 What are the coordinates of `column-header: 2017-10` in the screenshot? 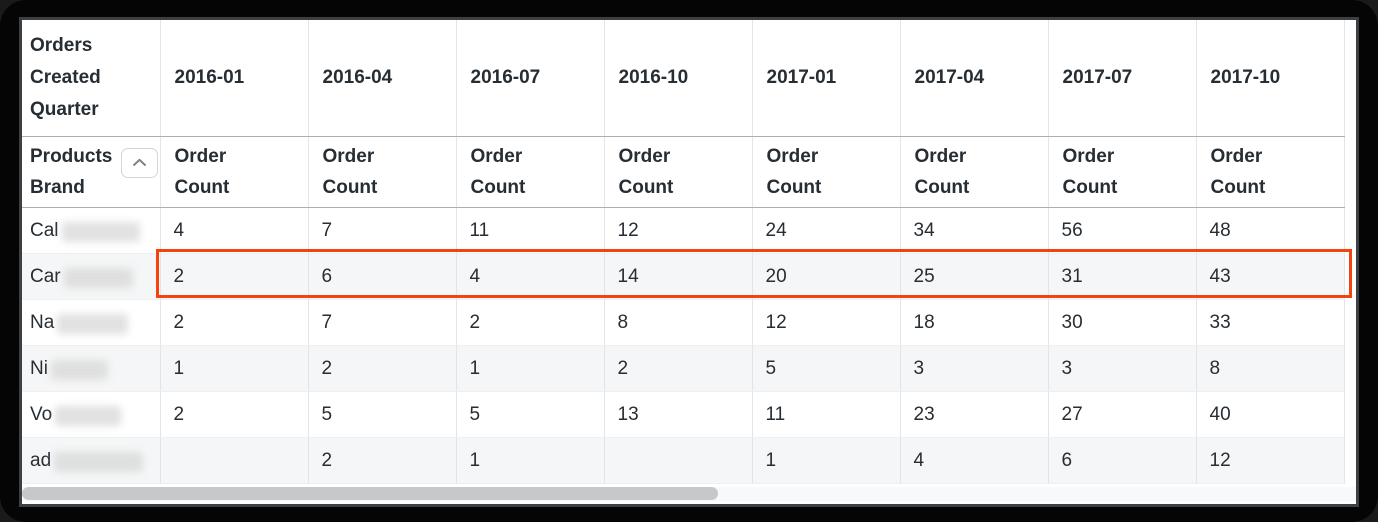 It's located at (1270, 78).